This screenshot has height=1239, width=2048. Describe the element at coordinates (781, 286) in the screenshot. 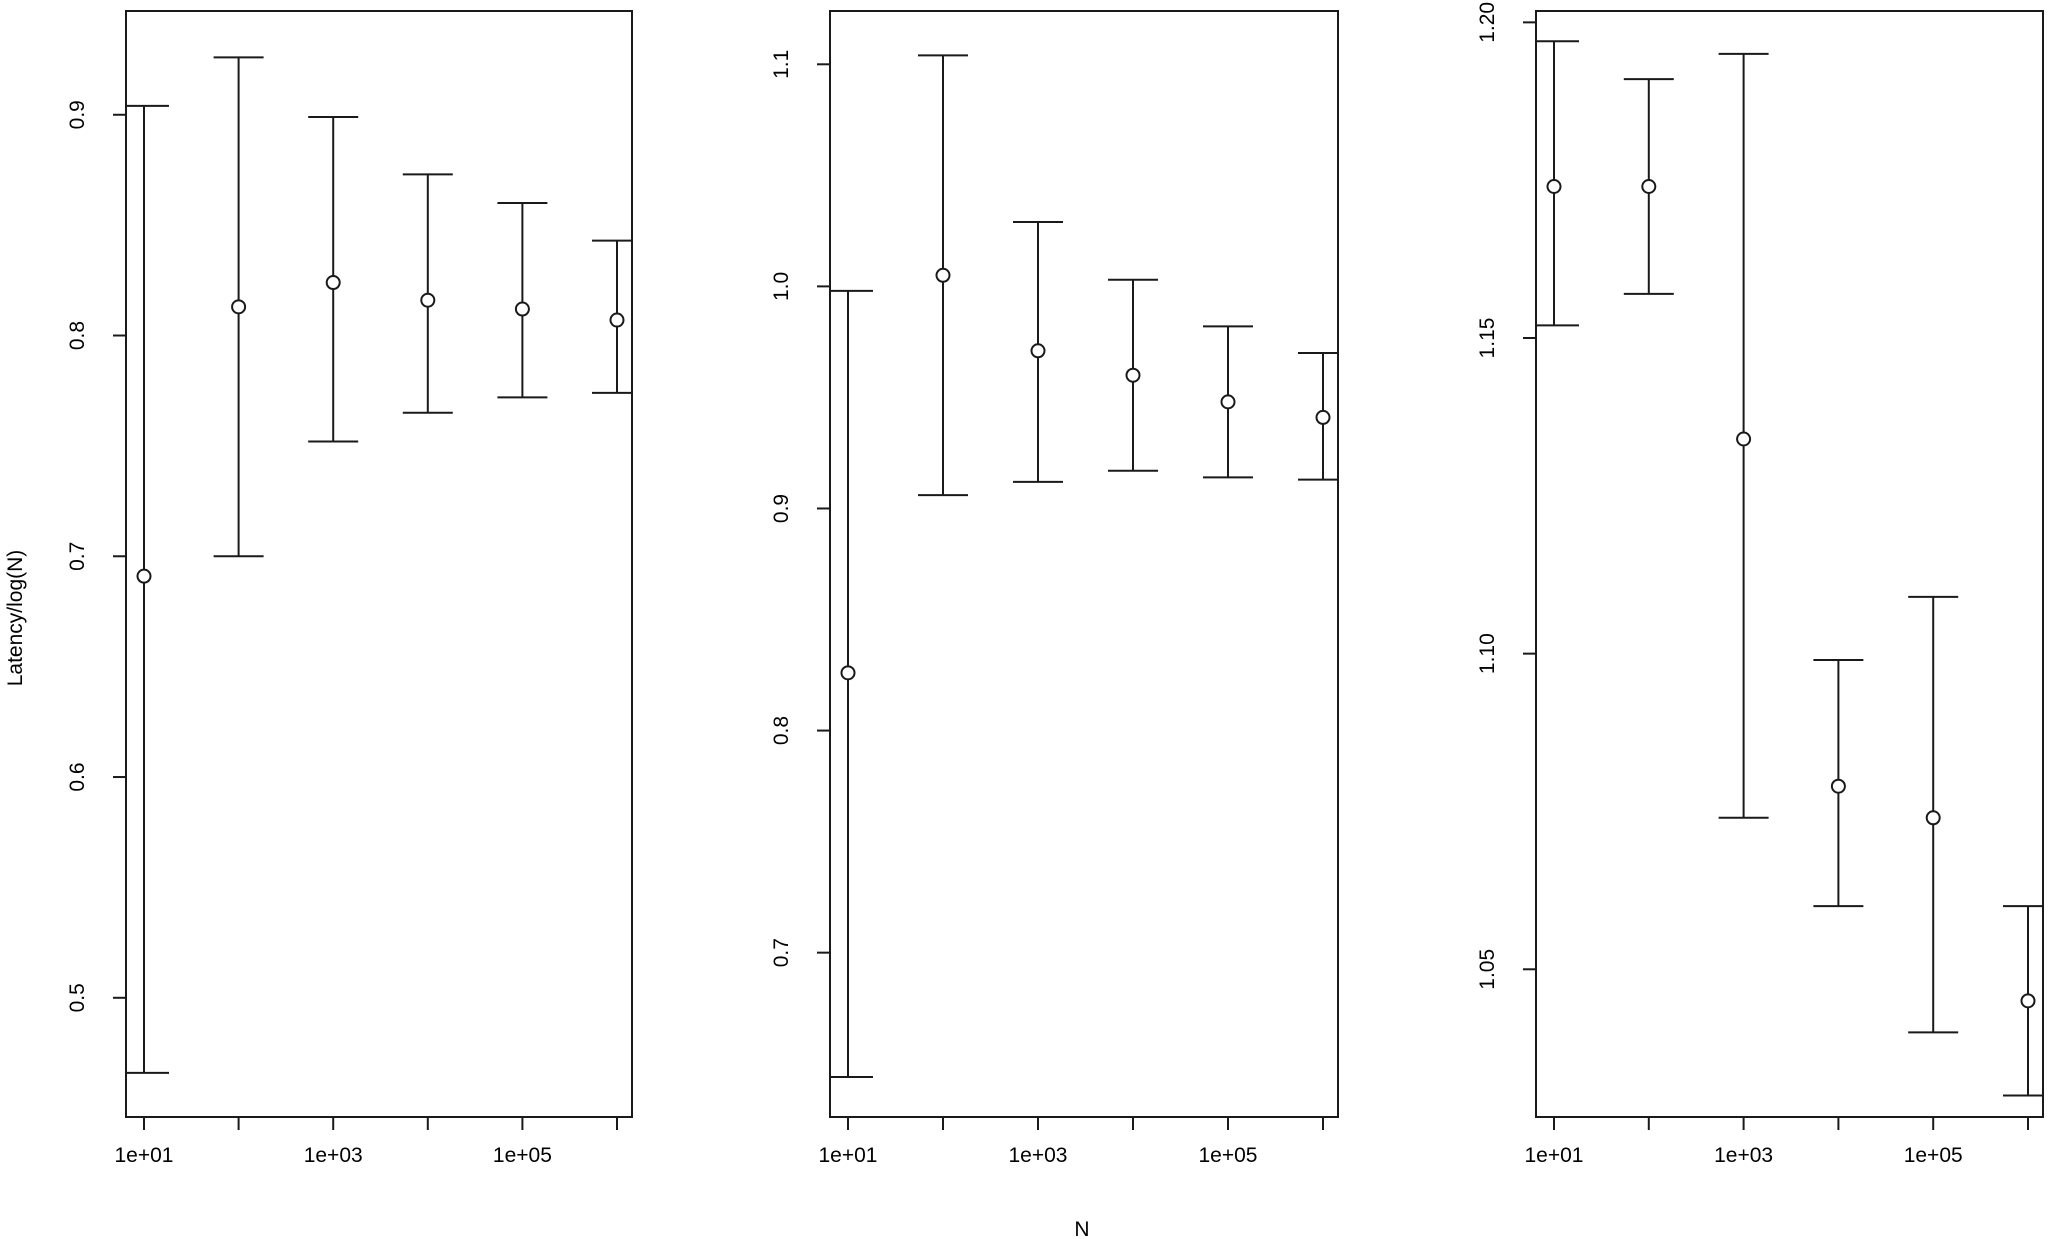

I see `y-tick-label: 1.0` at that location.